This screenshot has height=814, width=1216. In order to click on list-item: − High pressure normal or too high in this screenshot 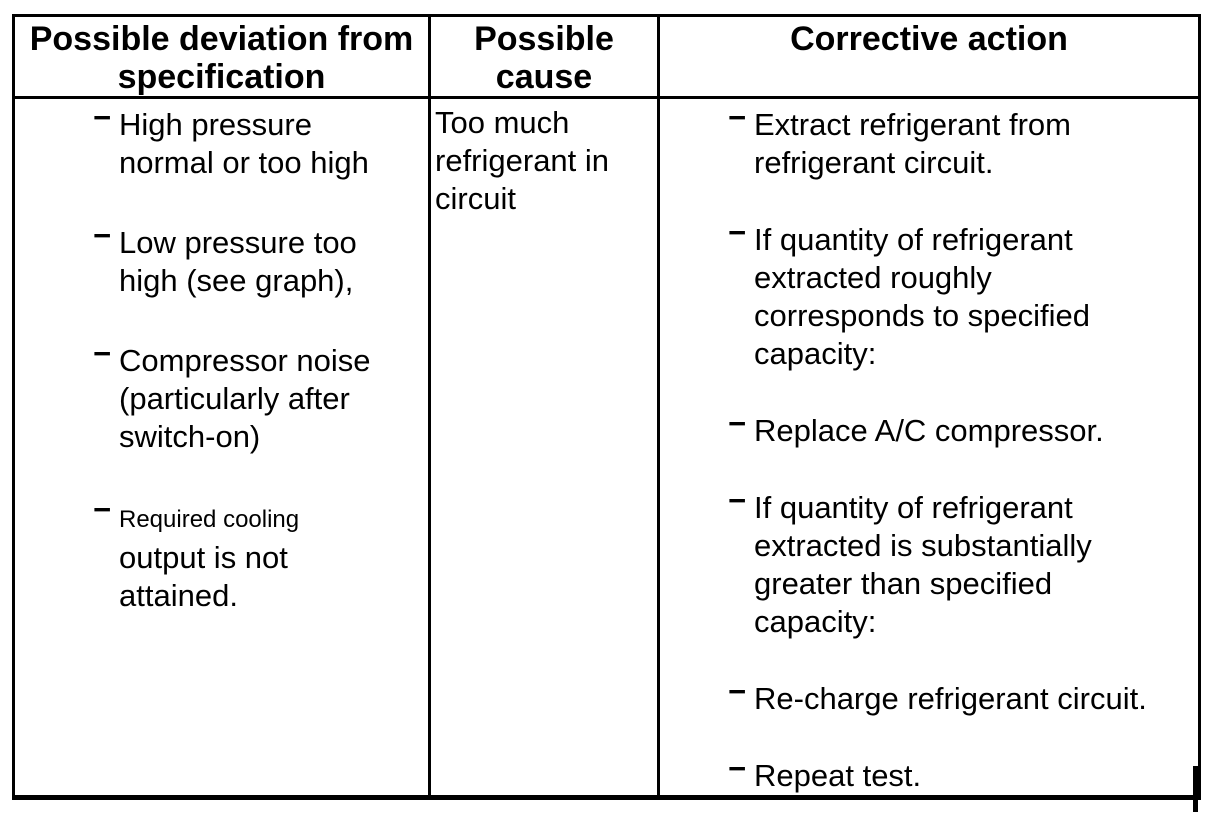, I will do `click(257, 141)`.